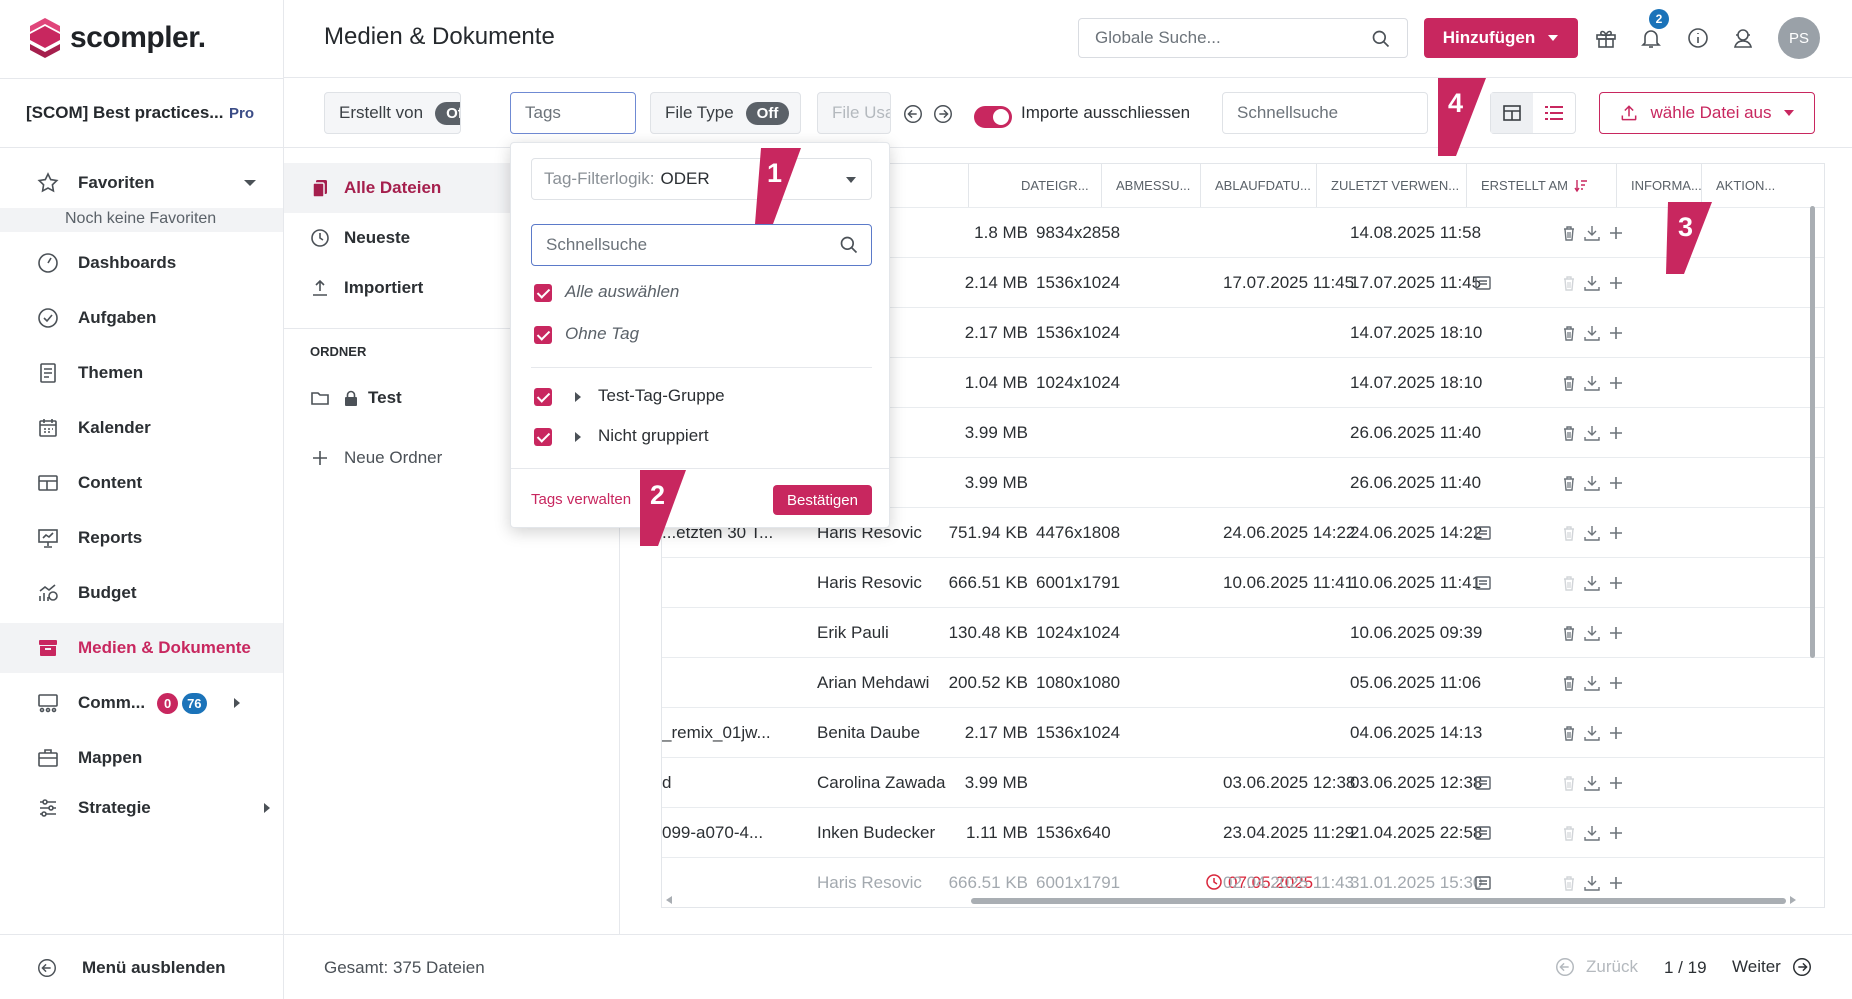  Describe the element at coordinates (1554, 113) in the screenshot. I see `view-list-button` at that location.